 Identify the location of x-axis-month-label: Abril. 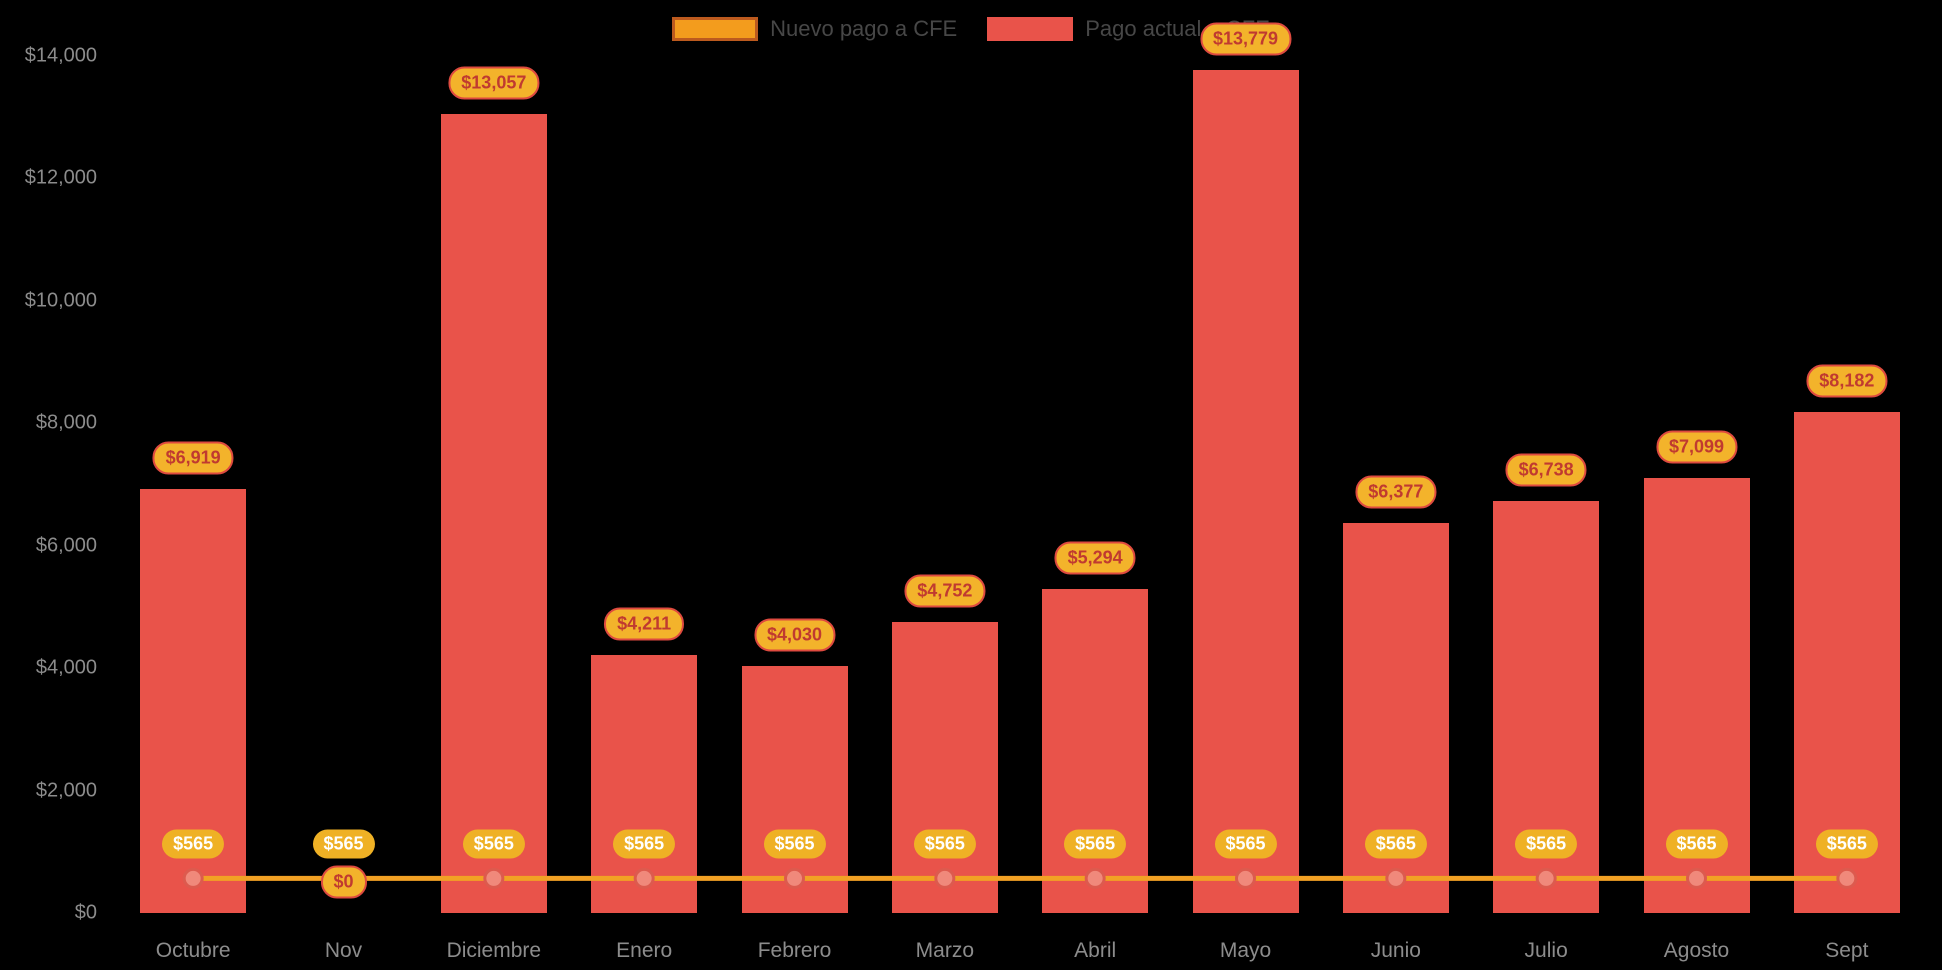
(1095, 950).